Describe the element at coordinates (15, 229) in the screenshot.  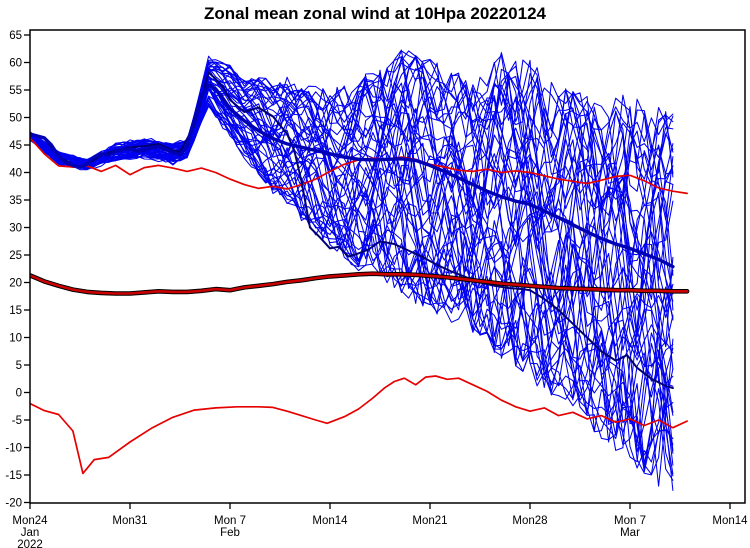
I see `y-tick-label: 30` at that location.